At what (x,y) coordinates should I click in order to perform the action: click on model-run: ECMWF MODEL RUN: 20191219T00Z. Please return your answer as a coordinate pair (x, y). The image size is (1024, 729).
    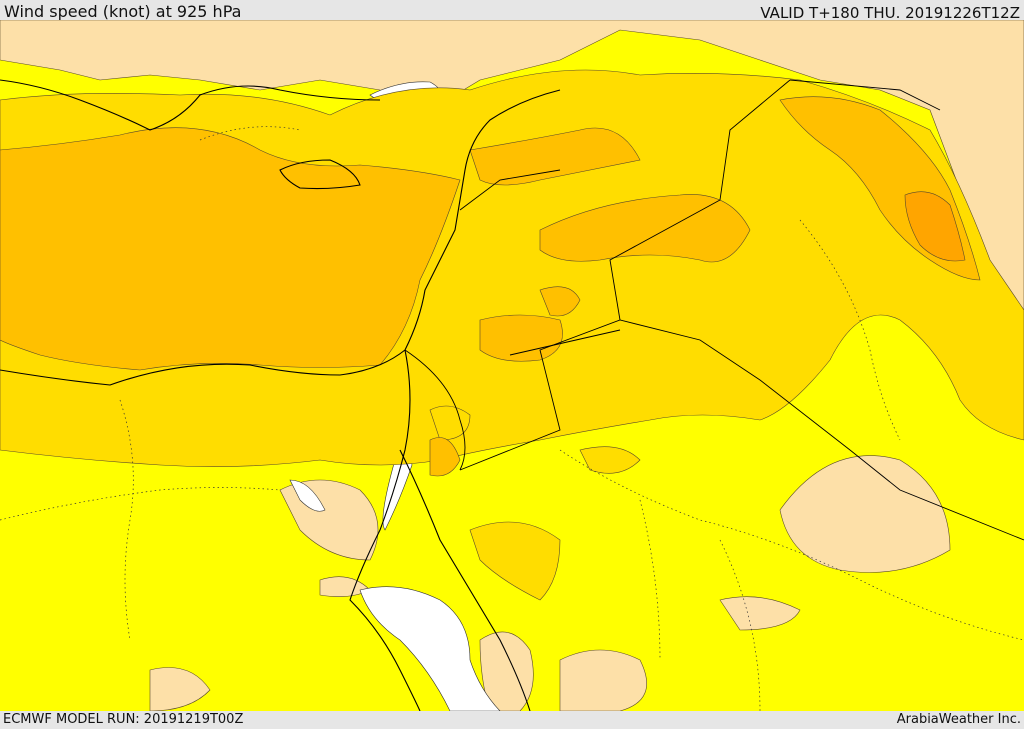
    Looking at the image, I should click on (123, 719).